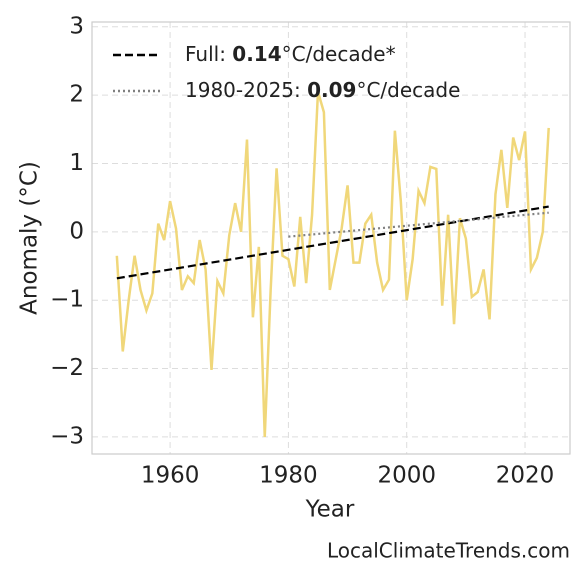 The height and width of the screenshot is (579, 585). Describe the element at coordinates (408, 90) in the screenshot. I see `legend-label-part: °C/decade` at that location.